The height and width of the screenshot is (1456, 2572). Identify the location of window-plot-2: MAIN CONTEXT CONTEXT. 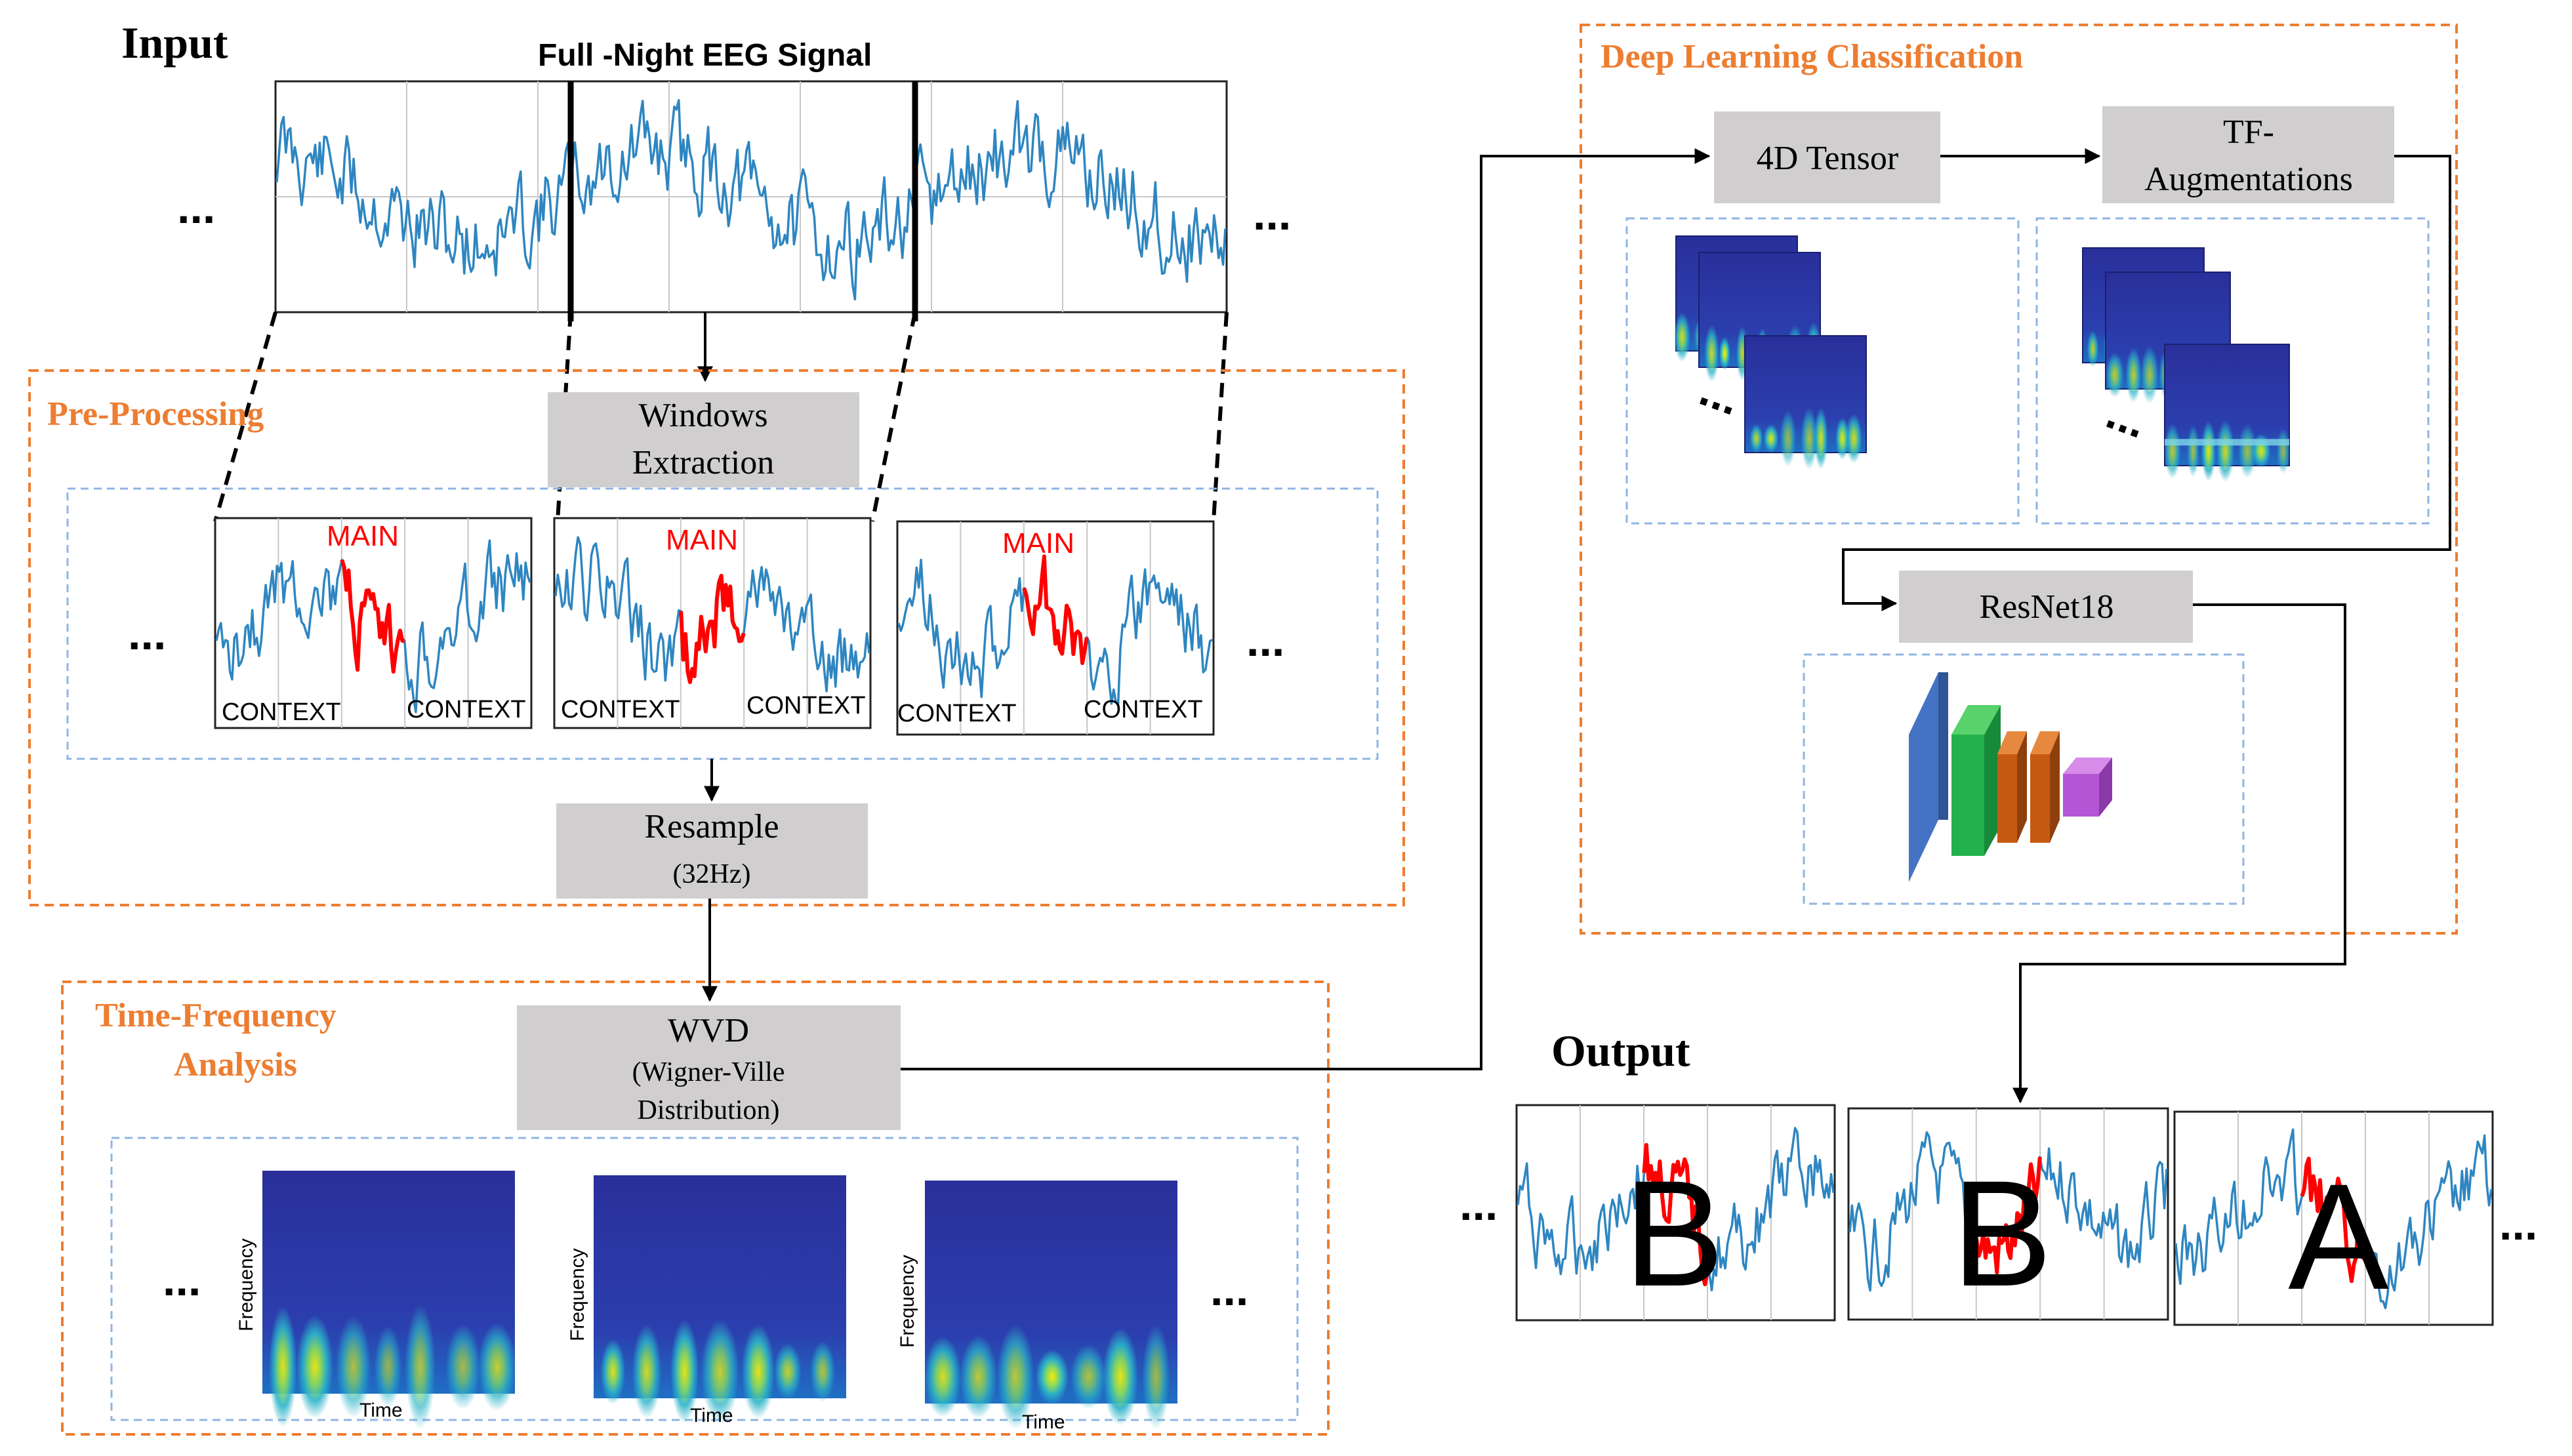
(713, 623).